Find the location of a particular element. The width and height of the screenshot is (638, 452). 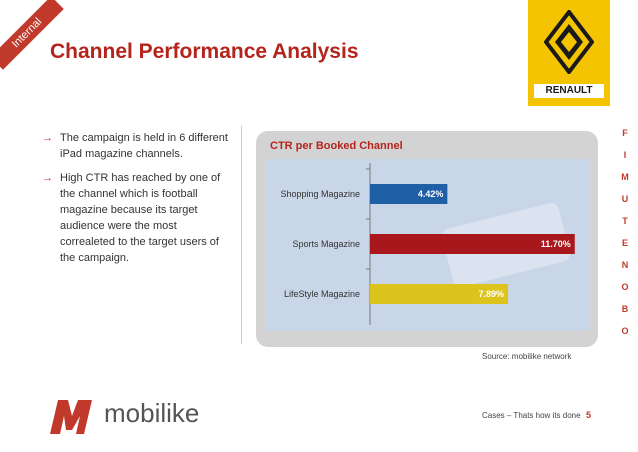

source-note: Source: mobilike network is located at coordinates (527, 356).